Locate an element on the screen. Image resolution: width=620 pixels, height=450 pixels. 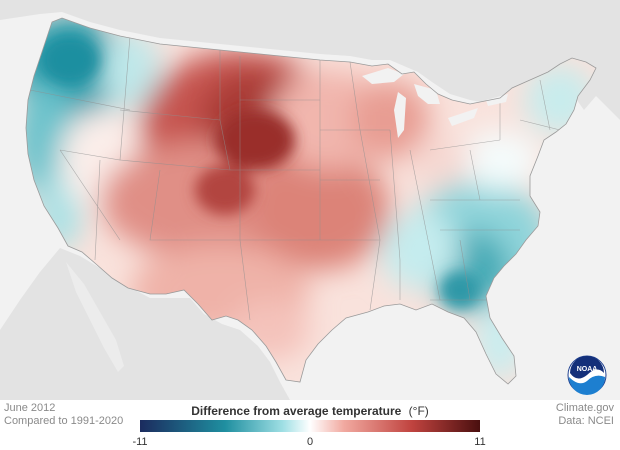
legend-min-label: -11 is located at coordinates (140, 442).